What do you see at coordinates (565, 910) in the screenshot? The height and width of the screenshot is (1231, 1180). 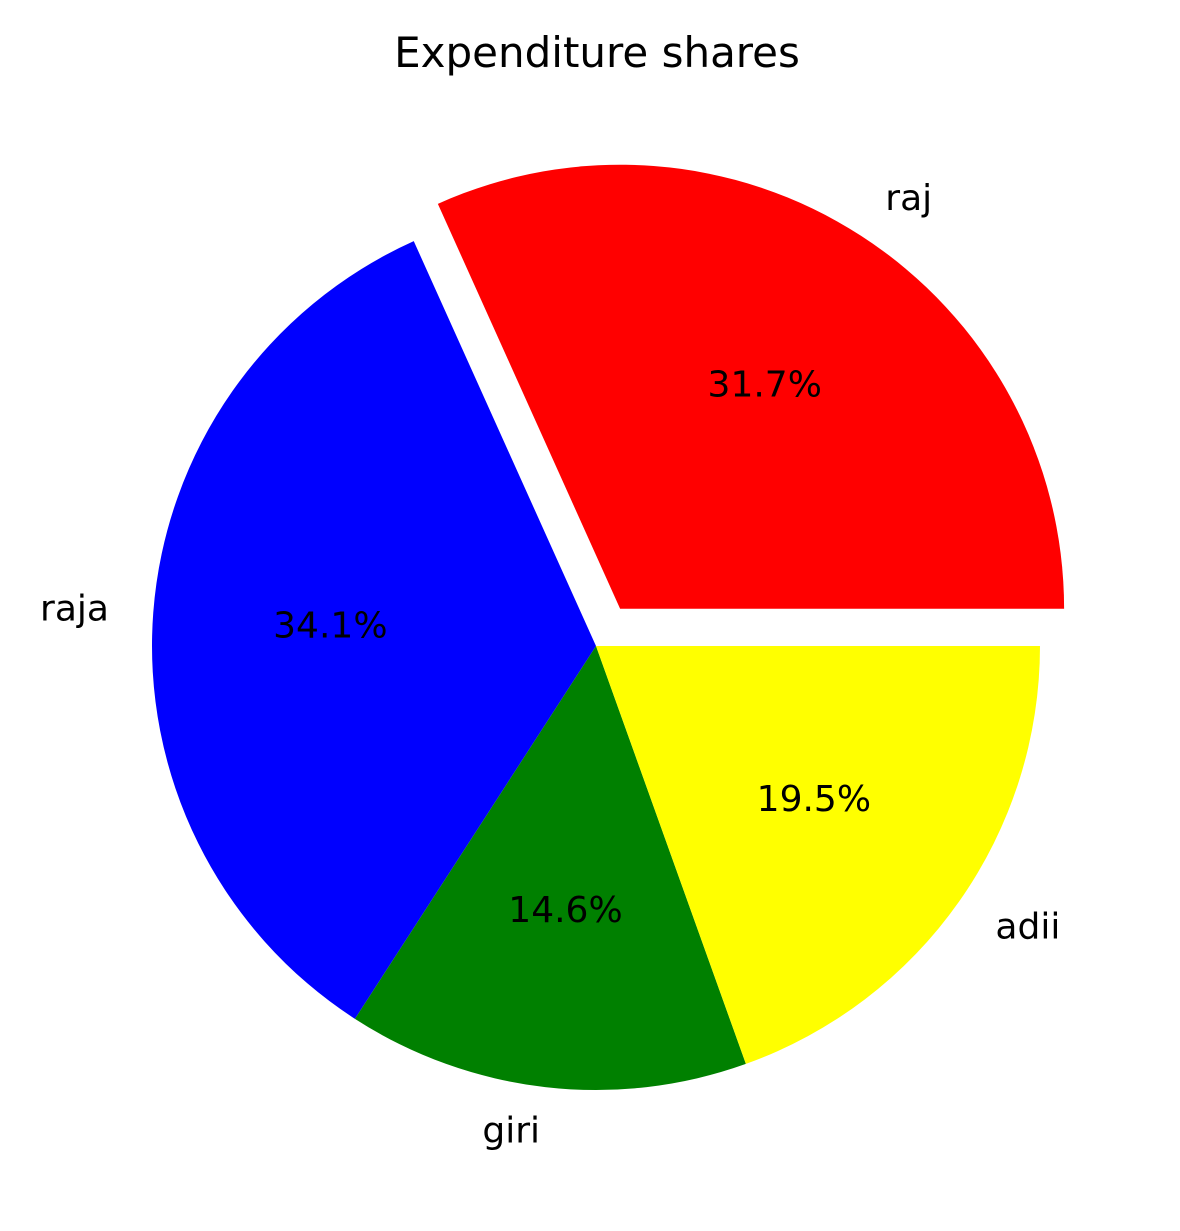 I see `percent-label-giri: 14.6%` at bounding box center [565, 910].